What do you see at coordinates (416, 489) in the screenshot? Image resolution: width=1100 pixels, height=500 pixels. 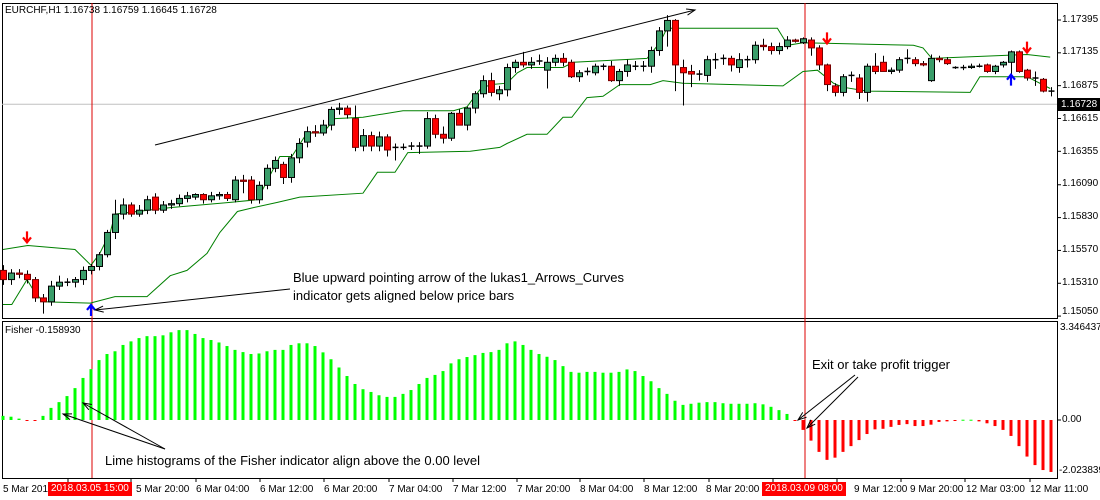 I see `time-label: 7 Mar 04:00` at bounding box center [416, 489].